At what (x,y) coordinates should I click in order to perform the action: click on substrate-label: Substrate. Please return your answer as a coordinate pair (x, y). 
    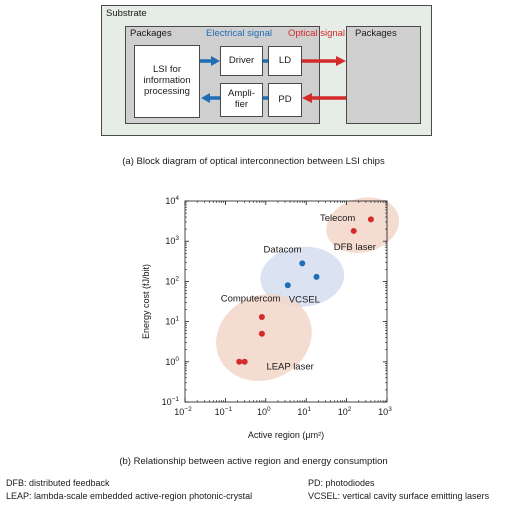
    Looking at the image, I should click on (126, 13).